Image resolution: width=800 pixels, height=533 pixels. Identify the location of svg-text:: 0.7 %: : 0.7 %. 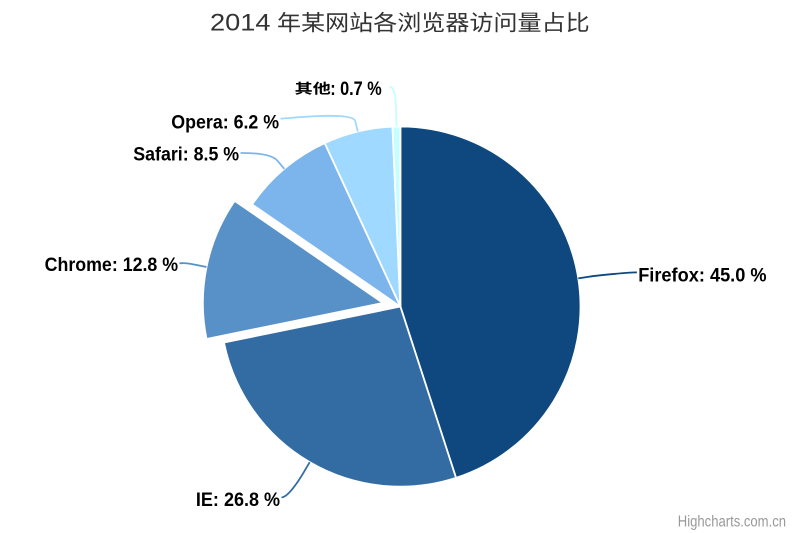
(356, 89).